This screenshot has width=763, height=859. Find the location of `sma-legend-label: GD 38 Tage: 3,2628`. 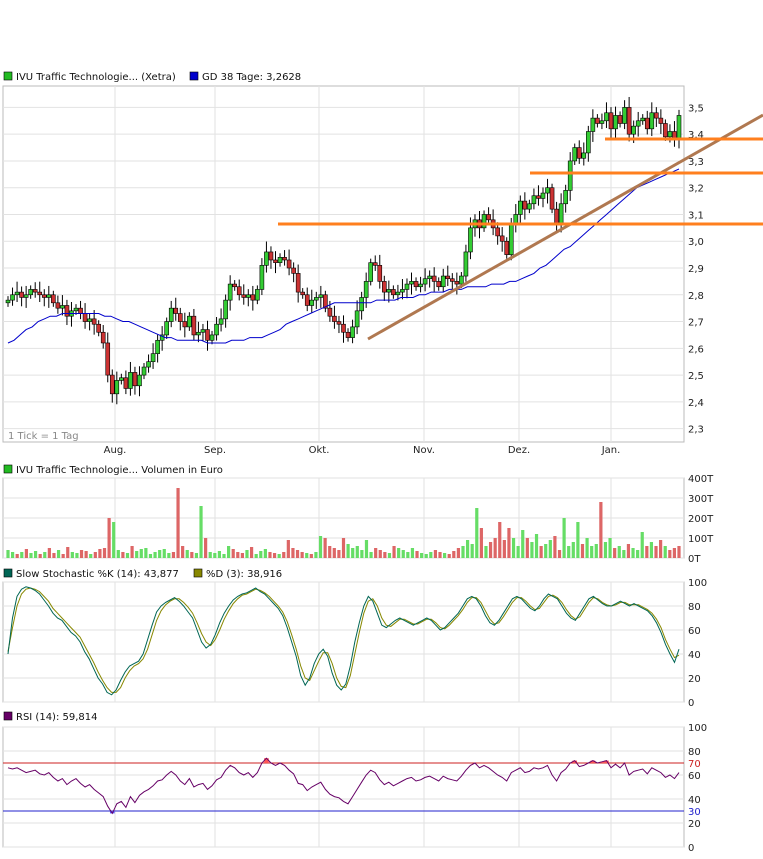

sma-legend-label: GD 38 Tage: 3,2628 is located at coordinates (251, 77).